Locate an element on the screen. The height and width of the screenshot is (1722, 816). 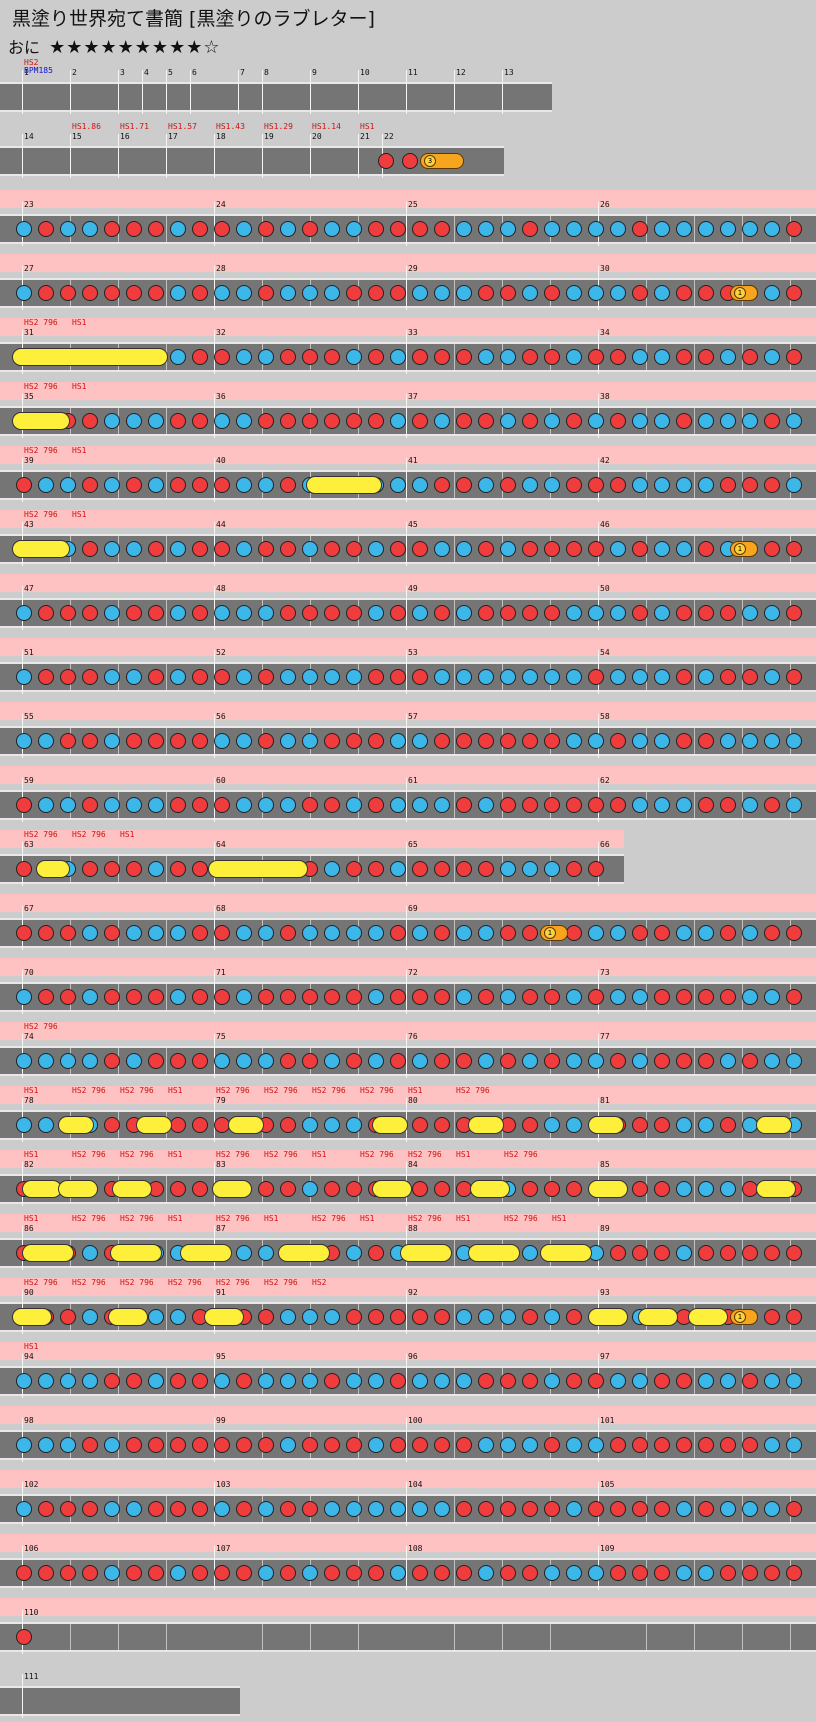
note-lane is located at coordinates (276, 97).